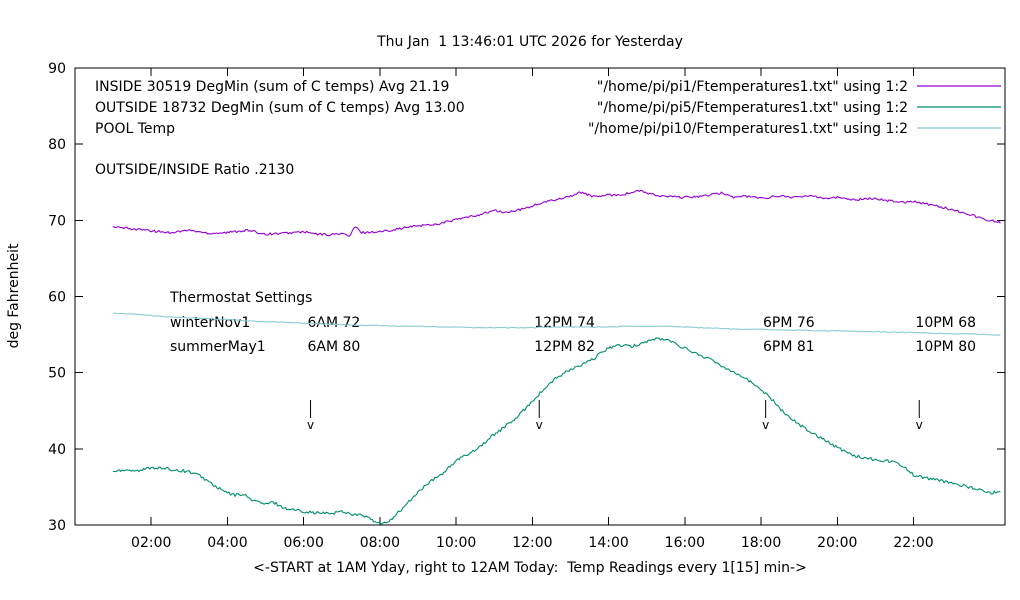 The image size is (1020, 600). Describe the element at coordinates (334, 347) in the screenshot. I see `thermostat-setting: 6AM 80` at that location.